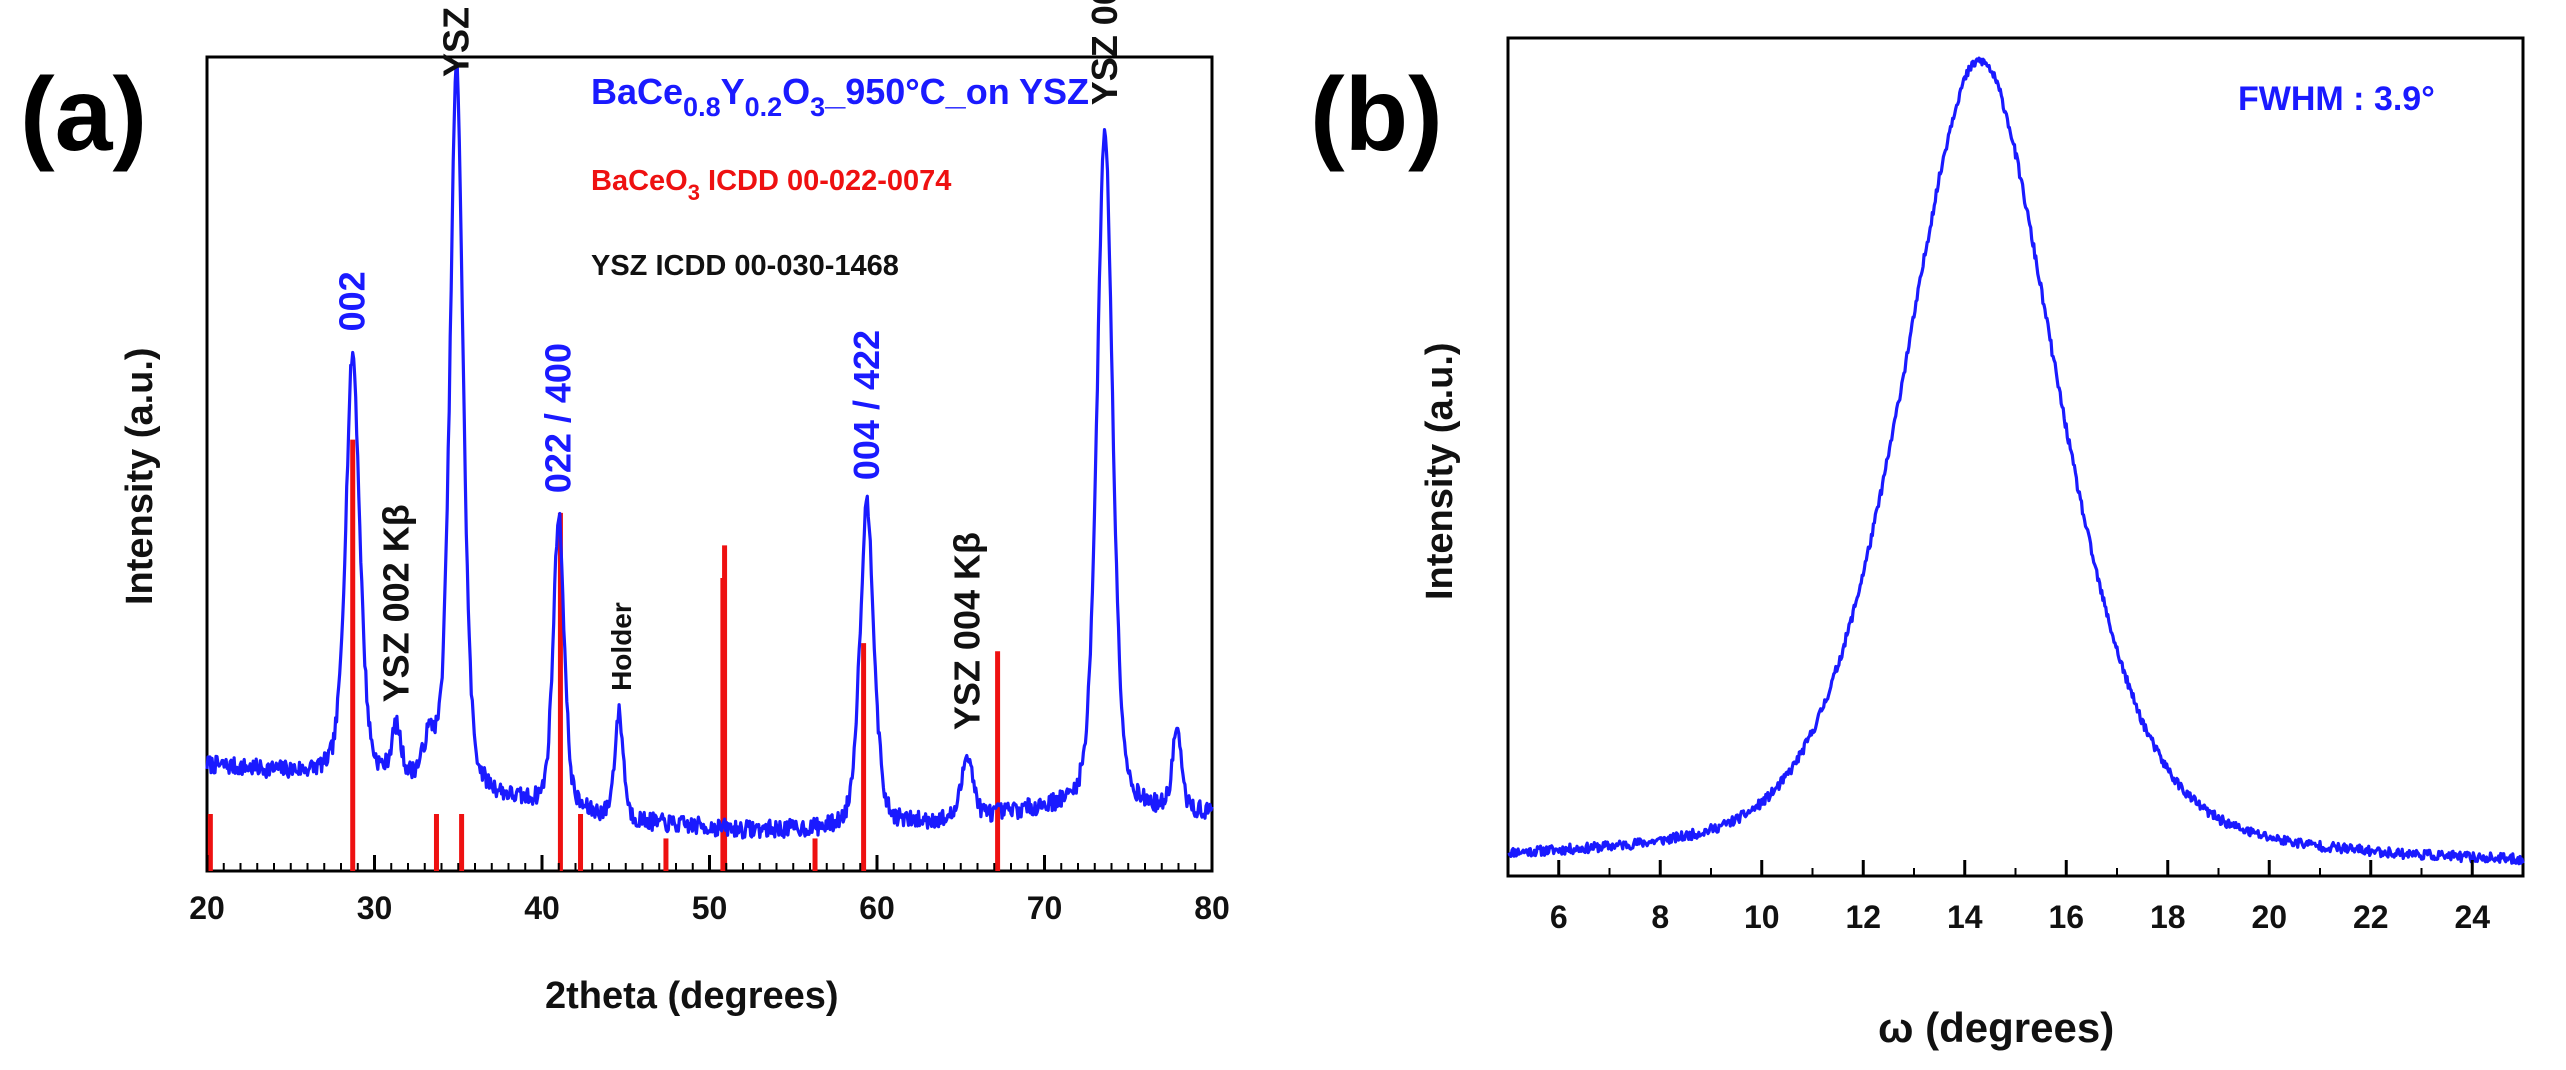 This screenshot has width=2566, height=1070. I want to click on legend-sample-tail: _950°C_on YSZ, so click(956, 91).